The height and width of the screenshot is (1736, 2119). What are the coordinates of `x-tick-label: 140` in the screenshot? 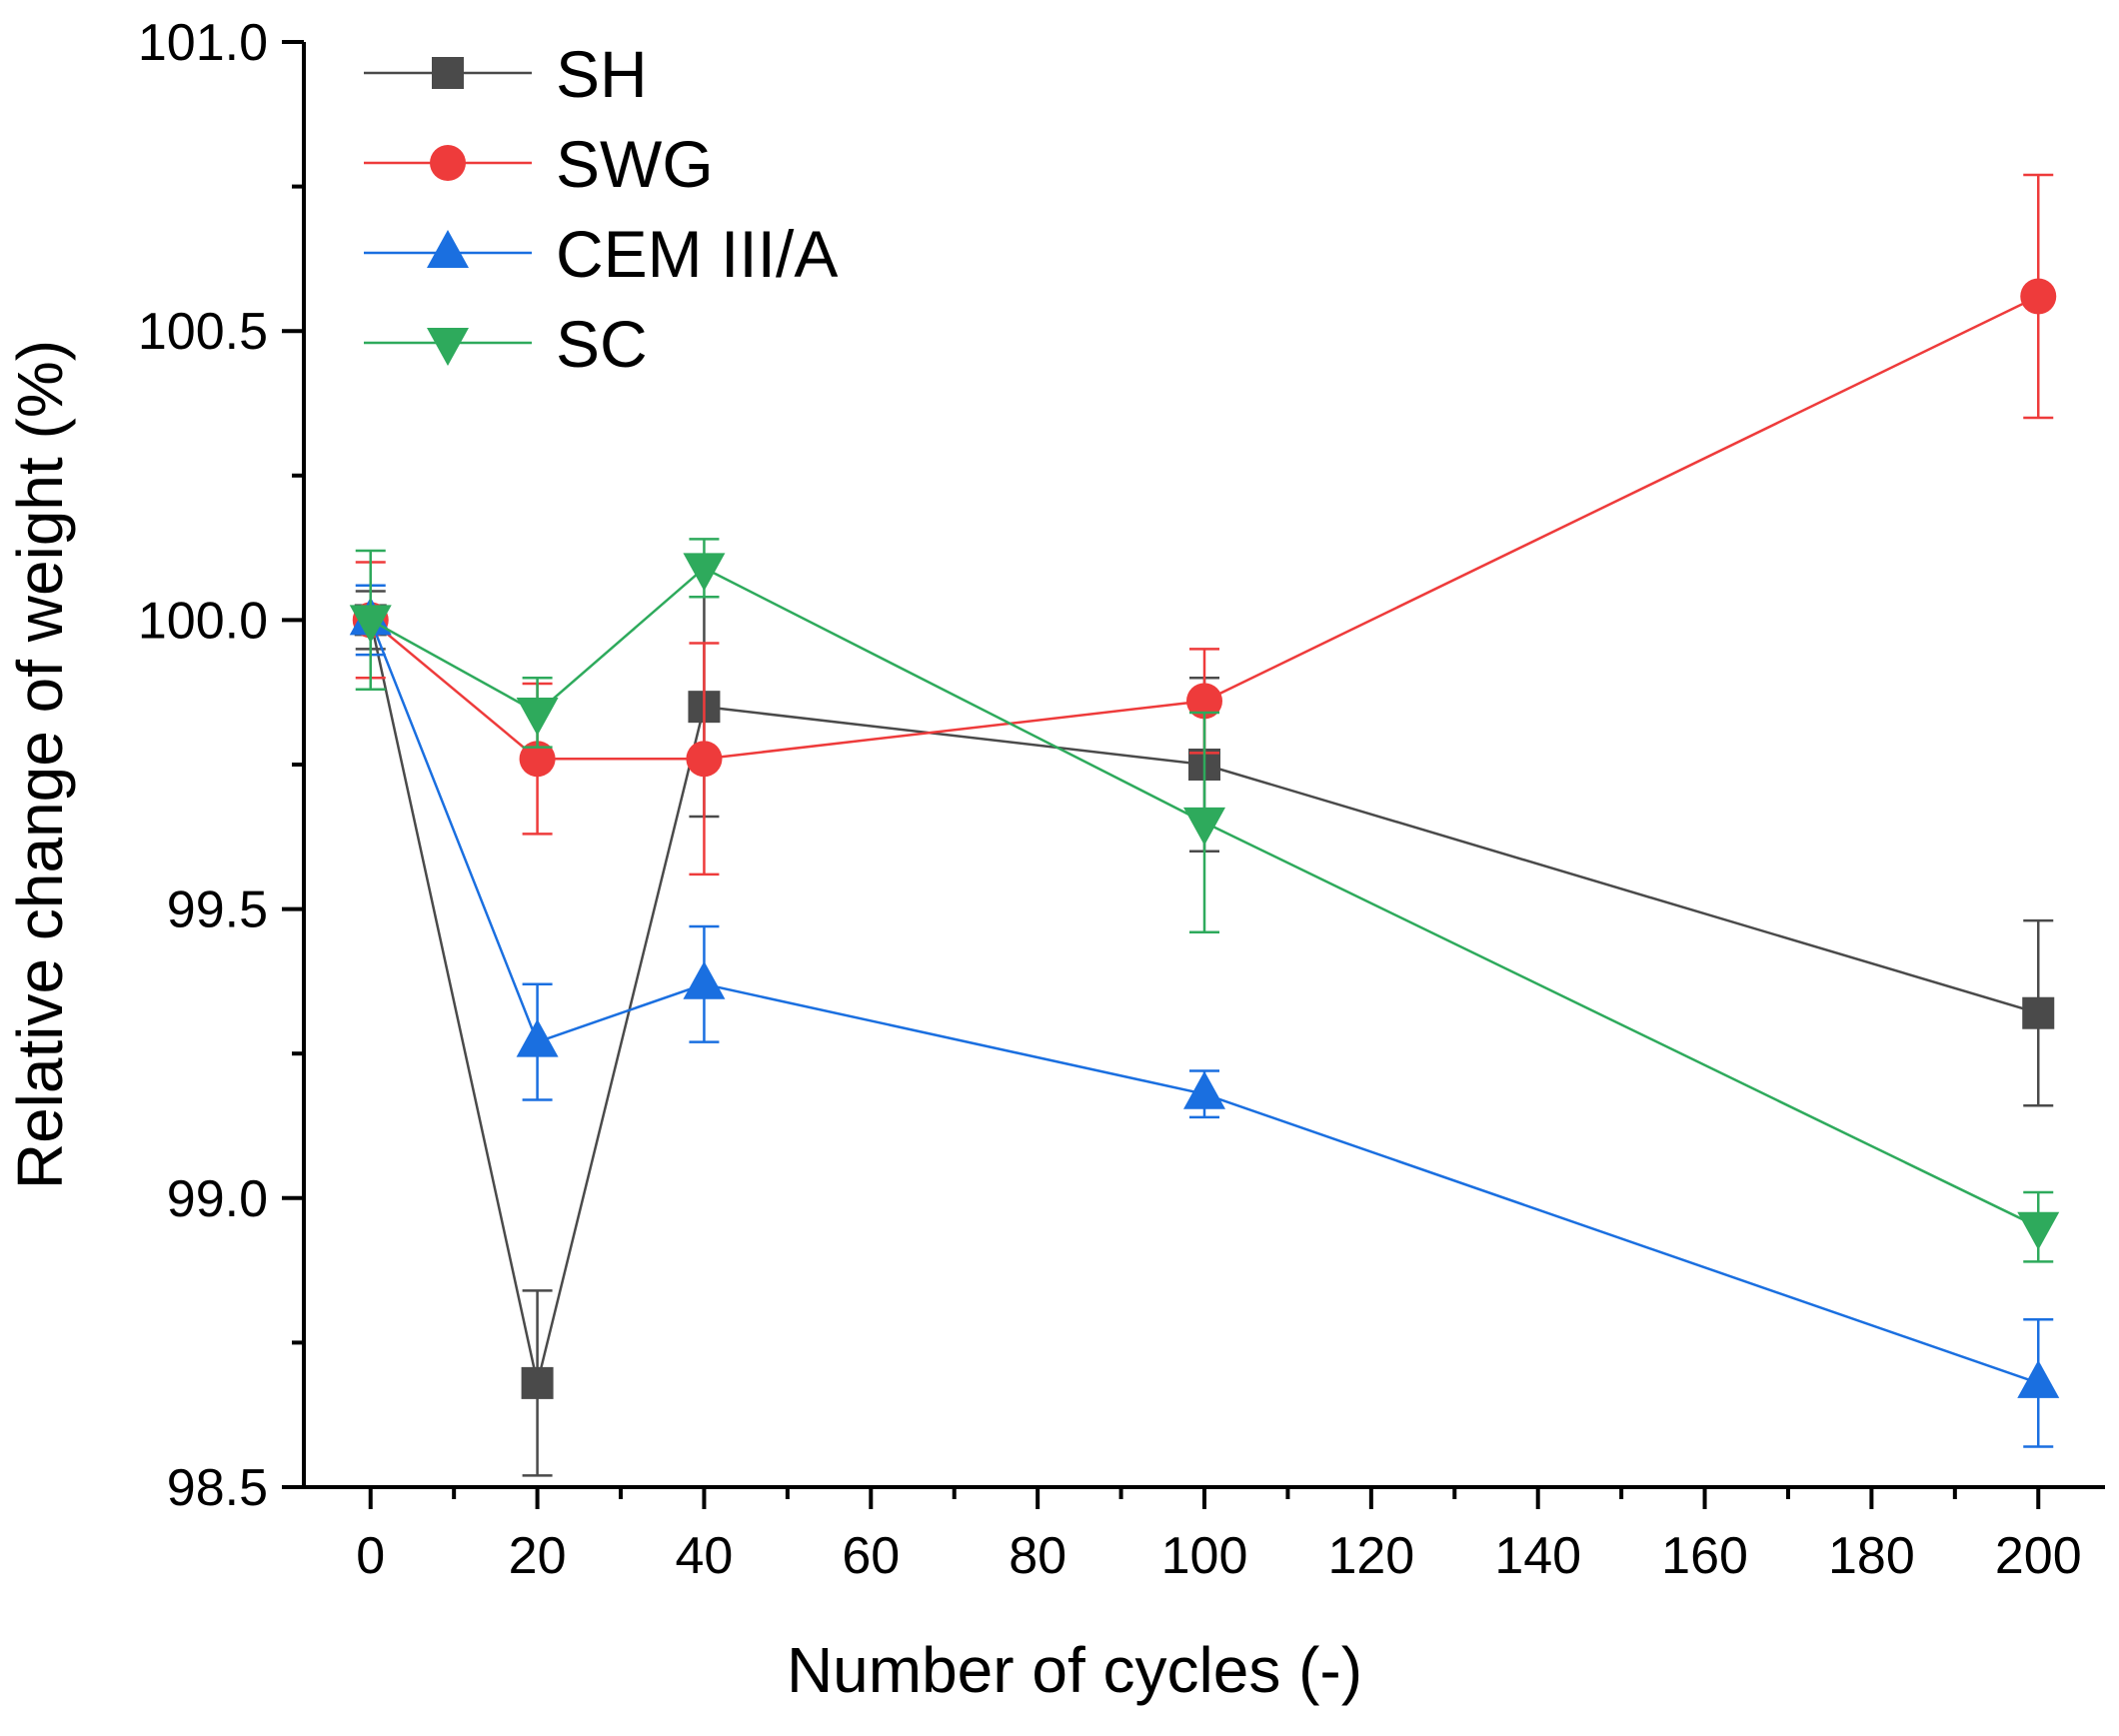 It's located at (1537, 1556).